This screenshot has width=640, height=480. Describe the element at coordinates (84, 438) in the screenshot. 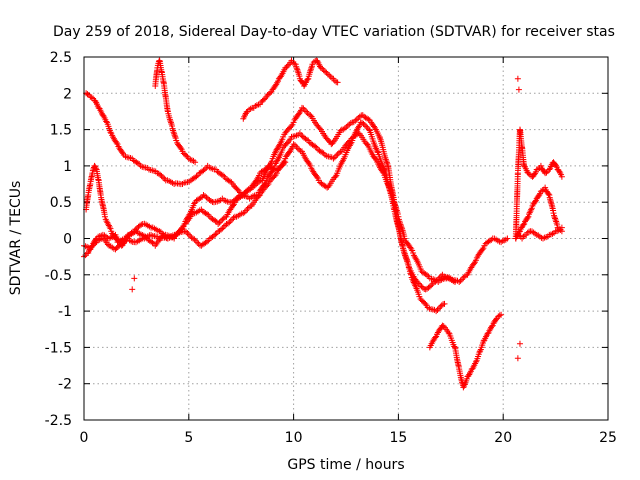

I see `x-tick-label: 0` at that location.